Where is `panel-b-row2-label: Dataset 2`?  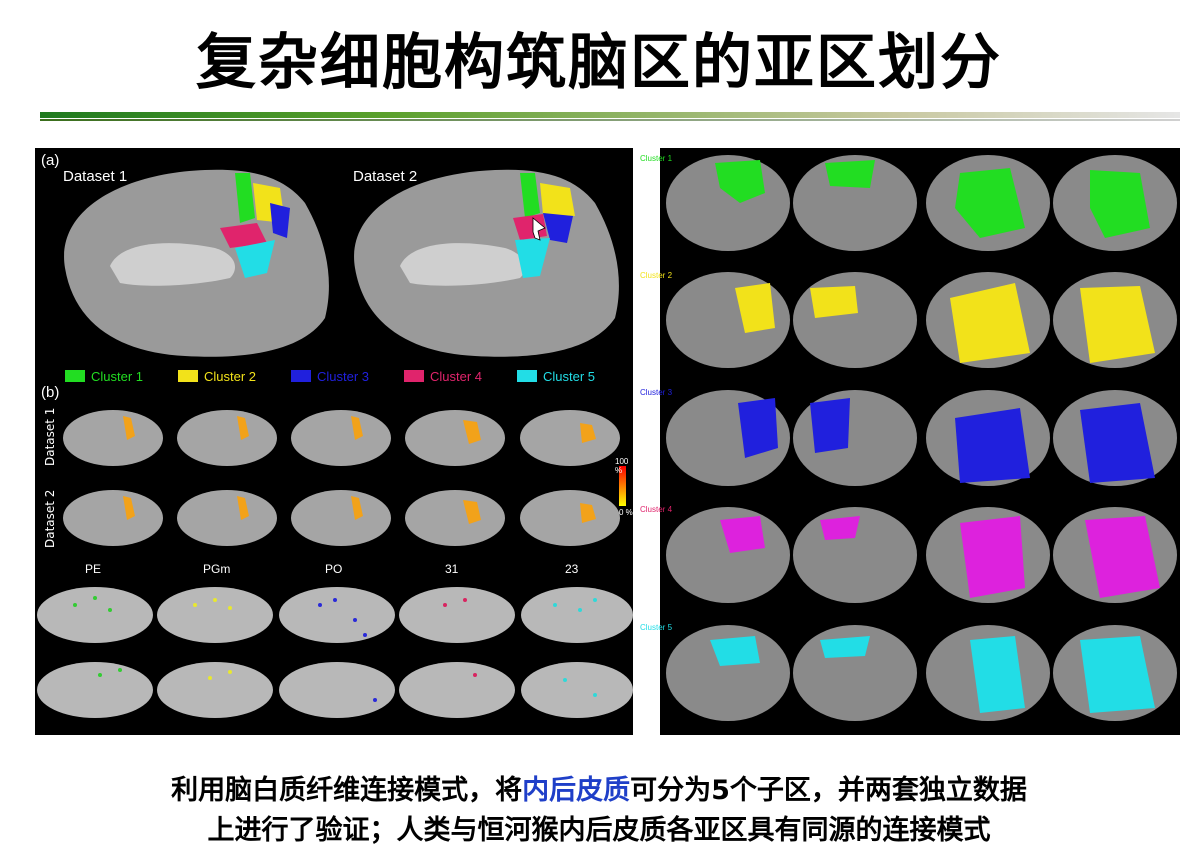 panel-b-row2-label: Dataset 2 is located at coordinates (50, 518).